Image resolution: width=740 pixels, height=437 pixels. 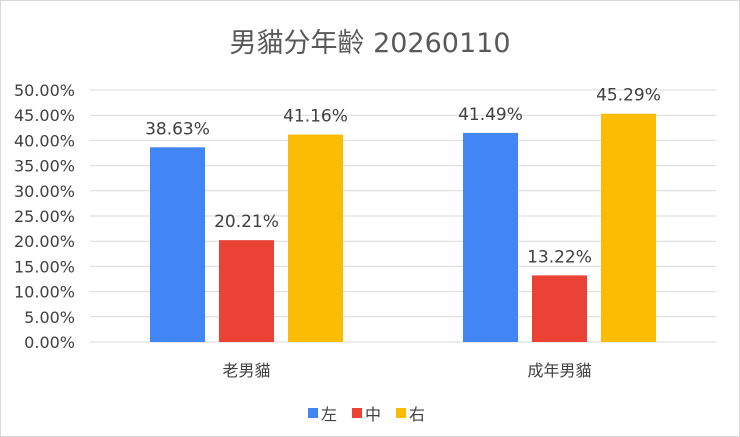 What do you see at coordinates (44, 266) in the screenshot?
I see `y-tick-label: 15.00%` at bounding box center [44, 266].